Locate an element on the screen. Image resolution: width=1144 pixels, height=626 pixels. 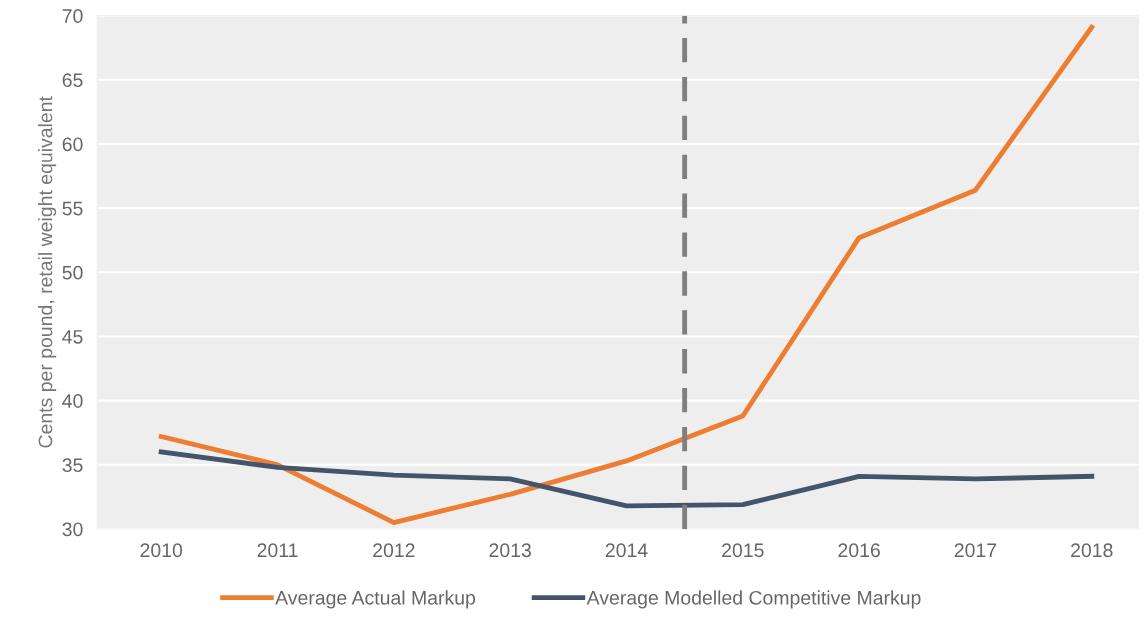
y-tick-label: 55 is located at coordinates (72, 208).